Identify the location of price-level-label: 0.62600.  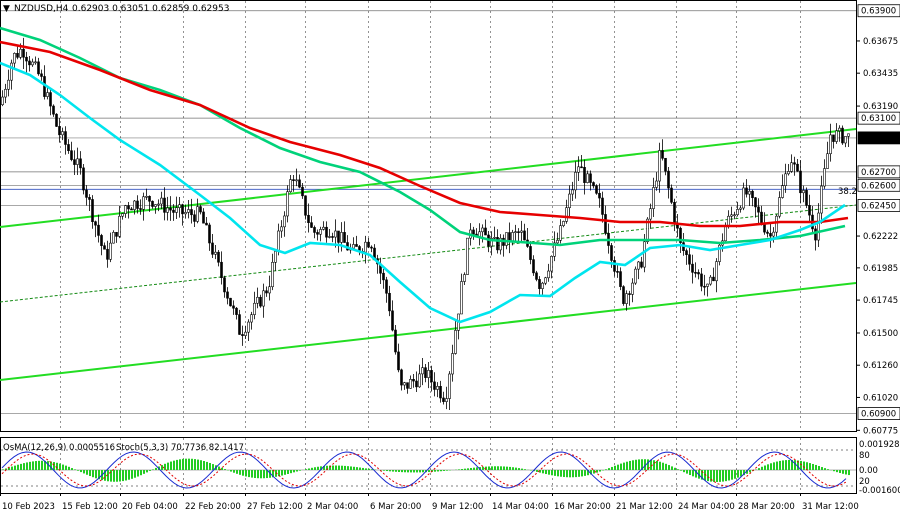
(878, 186).